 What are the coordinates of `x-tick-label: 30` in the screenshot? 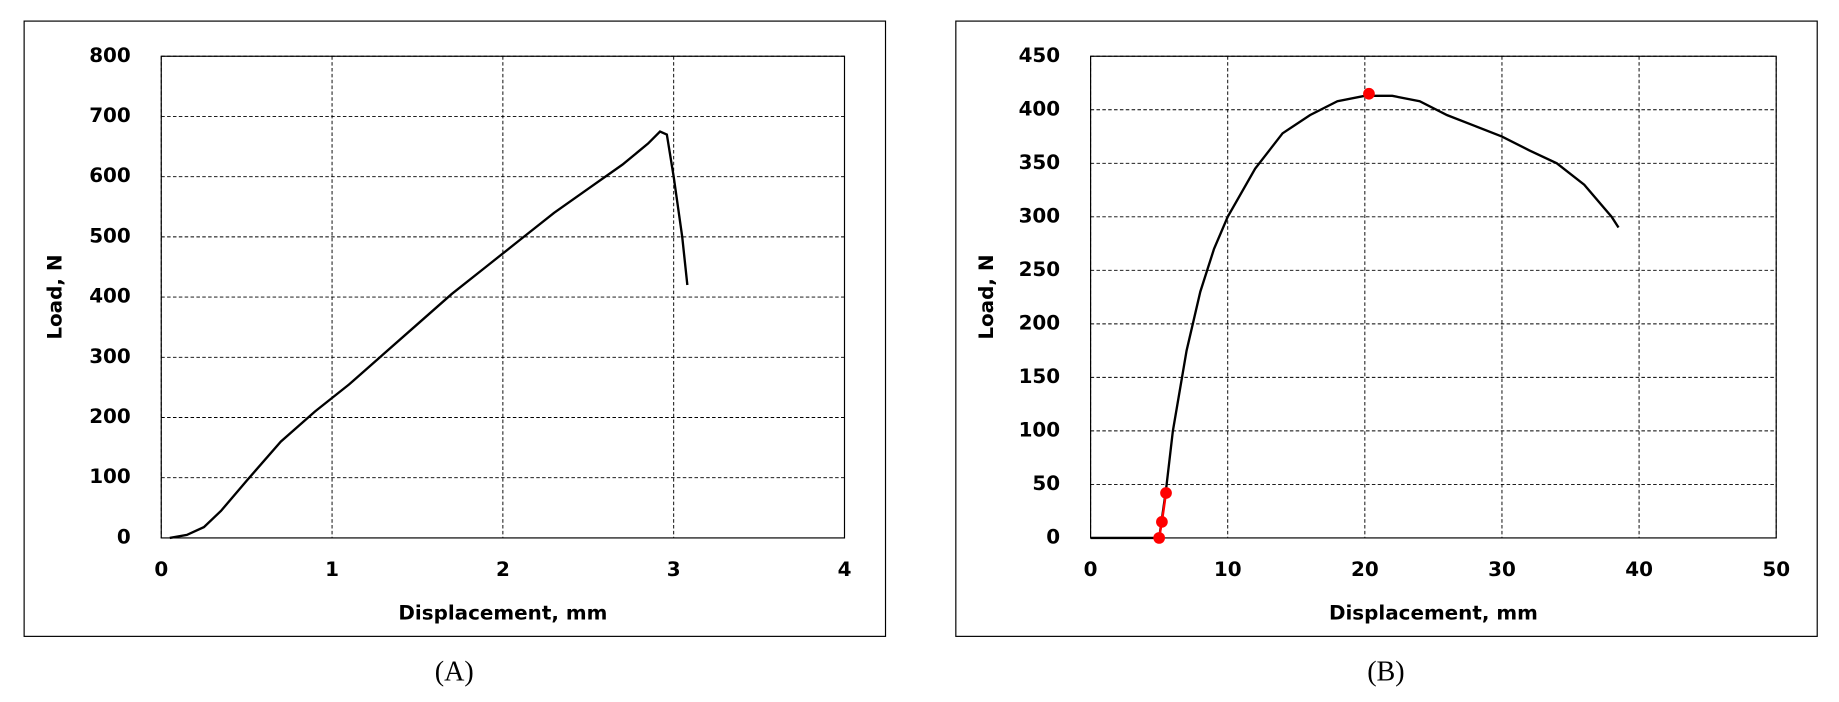 It's located at (1502, 569).